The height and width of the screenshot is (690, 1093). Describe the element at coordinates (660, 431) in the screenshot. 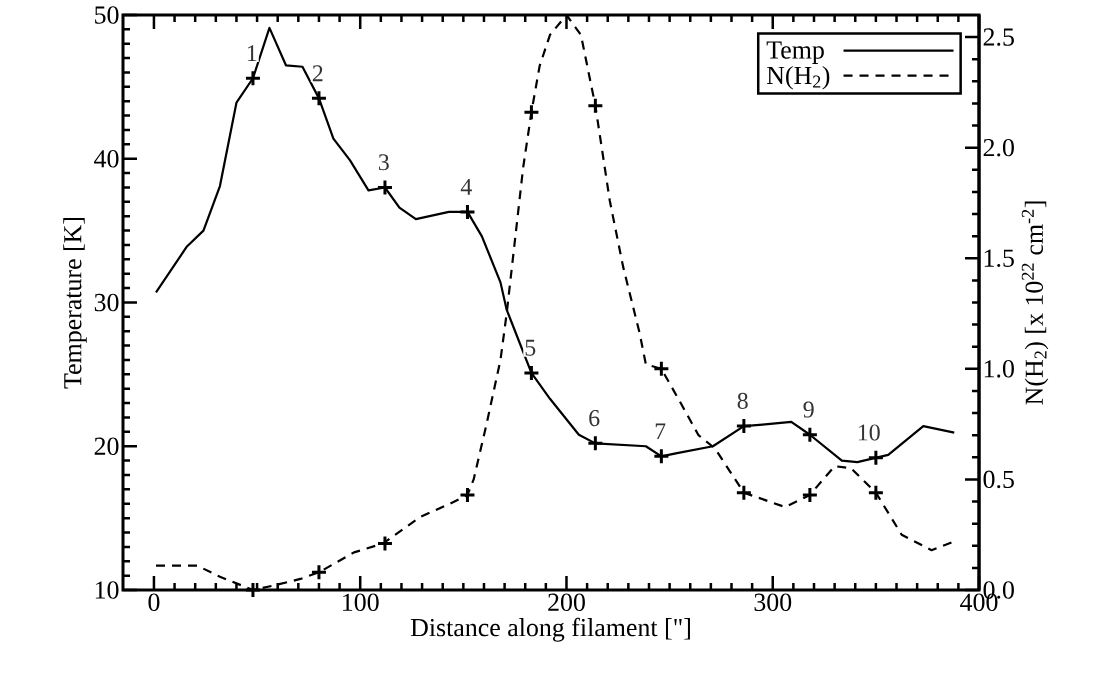

I see `annotation: 7` at that location.